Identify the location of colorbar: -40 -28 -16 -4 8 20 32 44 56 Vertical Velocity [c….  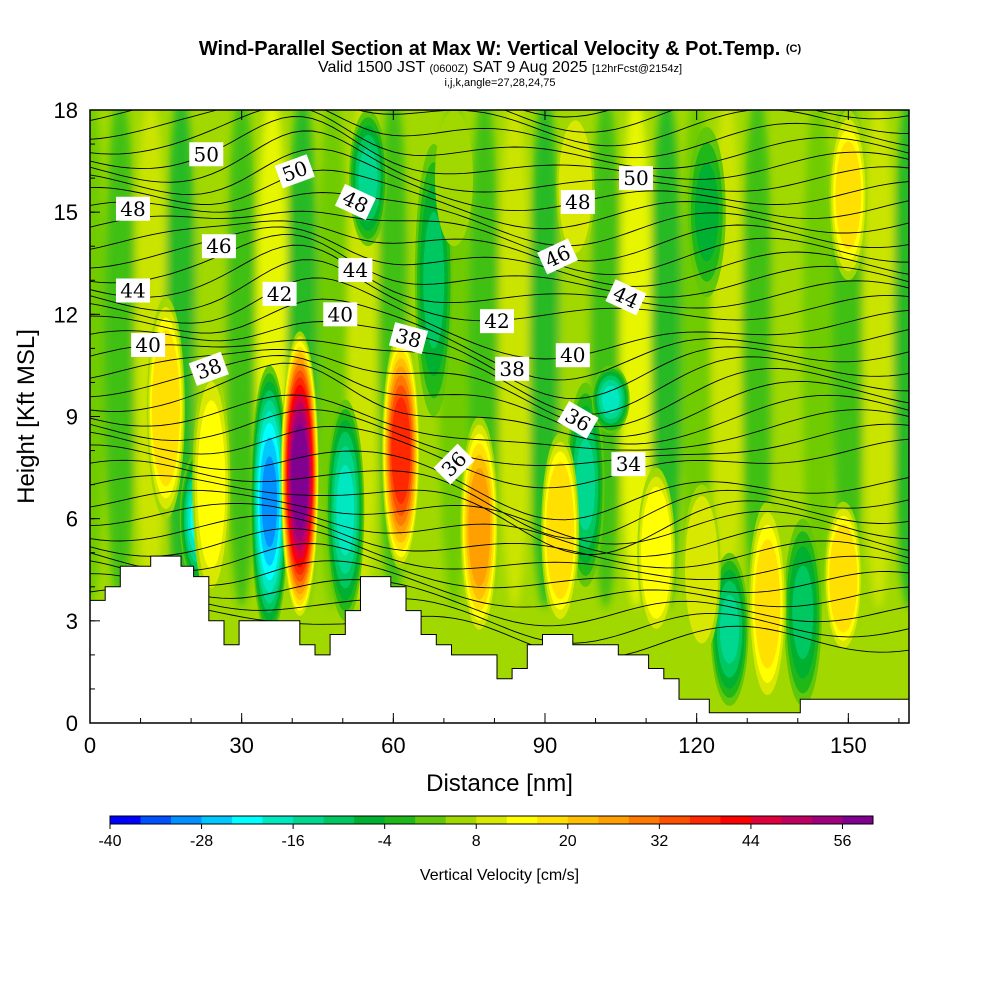
(486, 849).